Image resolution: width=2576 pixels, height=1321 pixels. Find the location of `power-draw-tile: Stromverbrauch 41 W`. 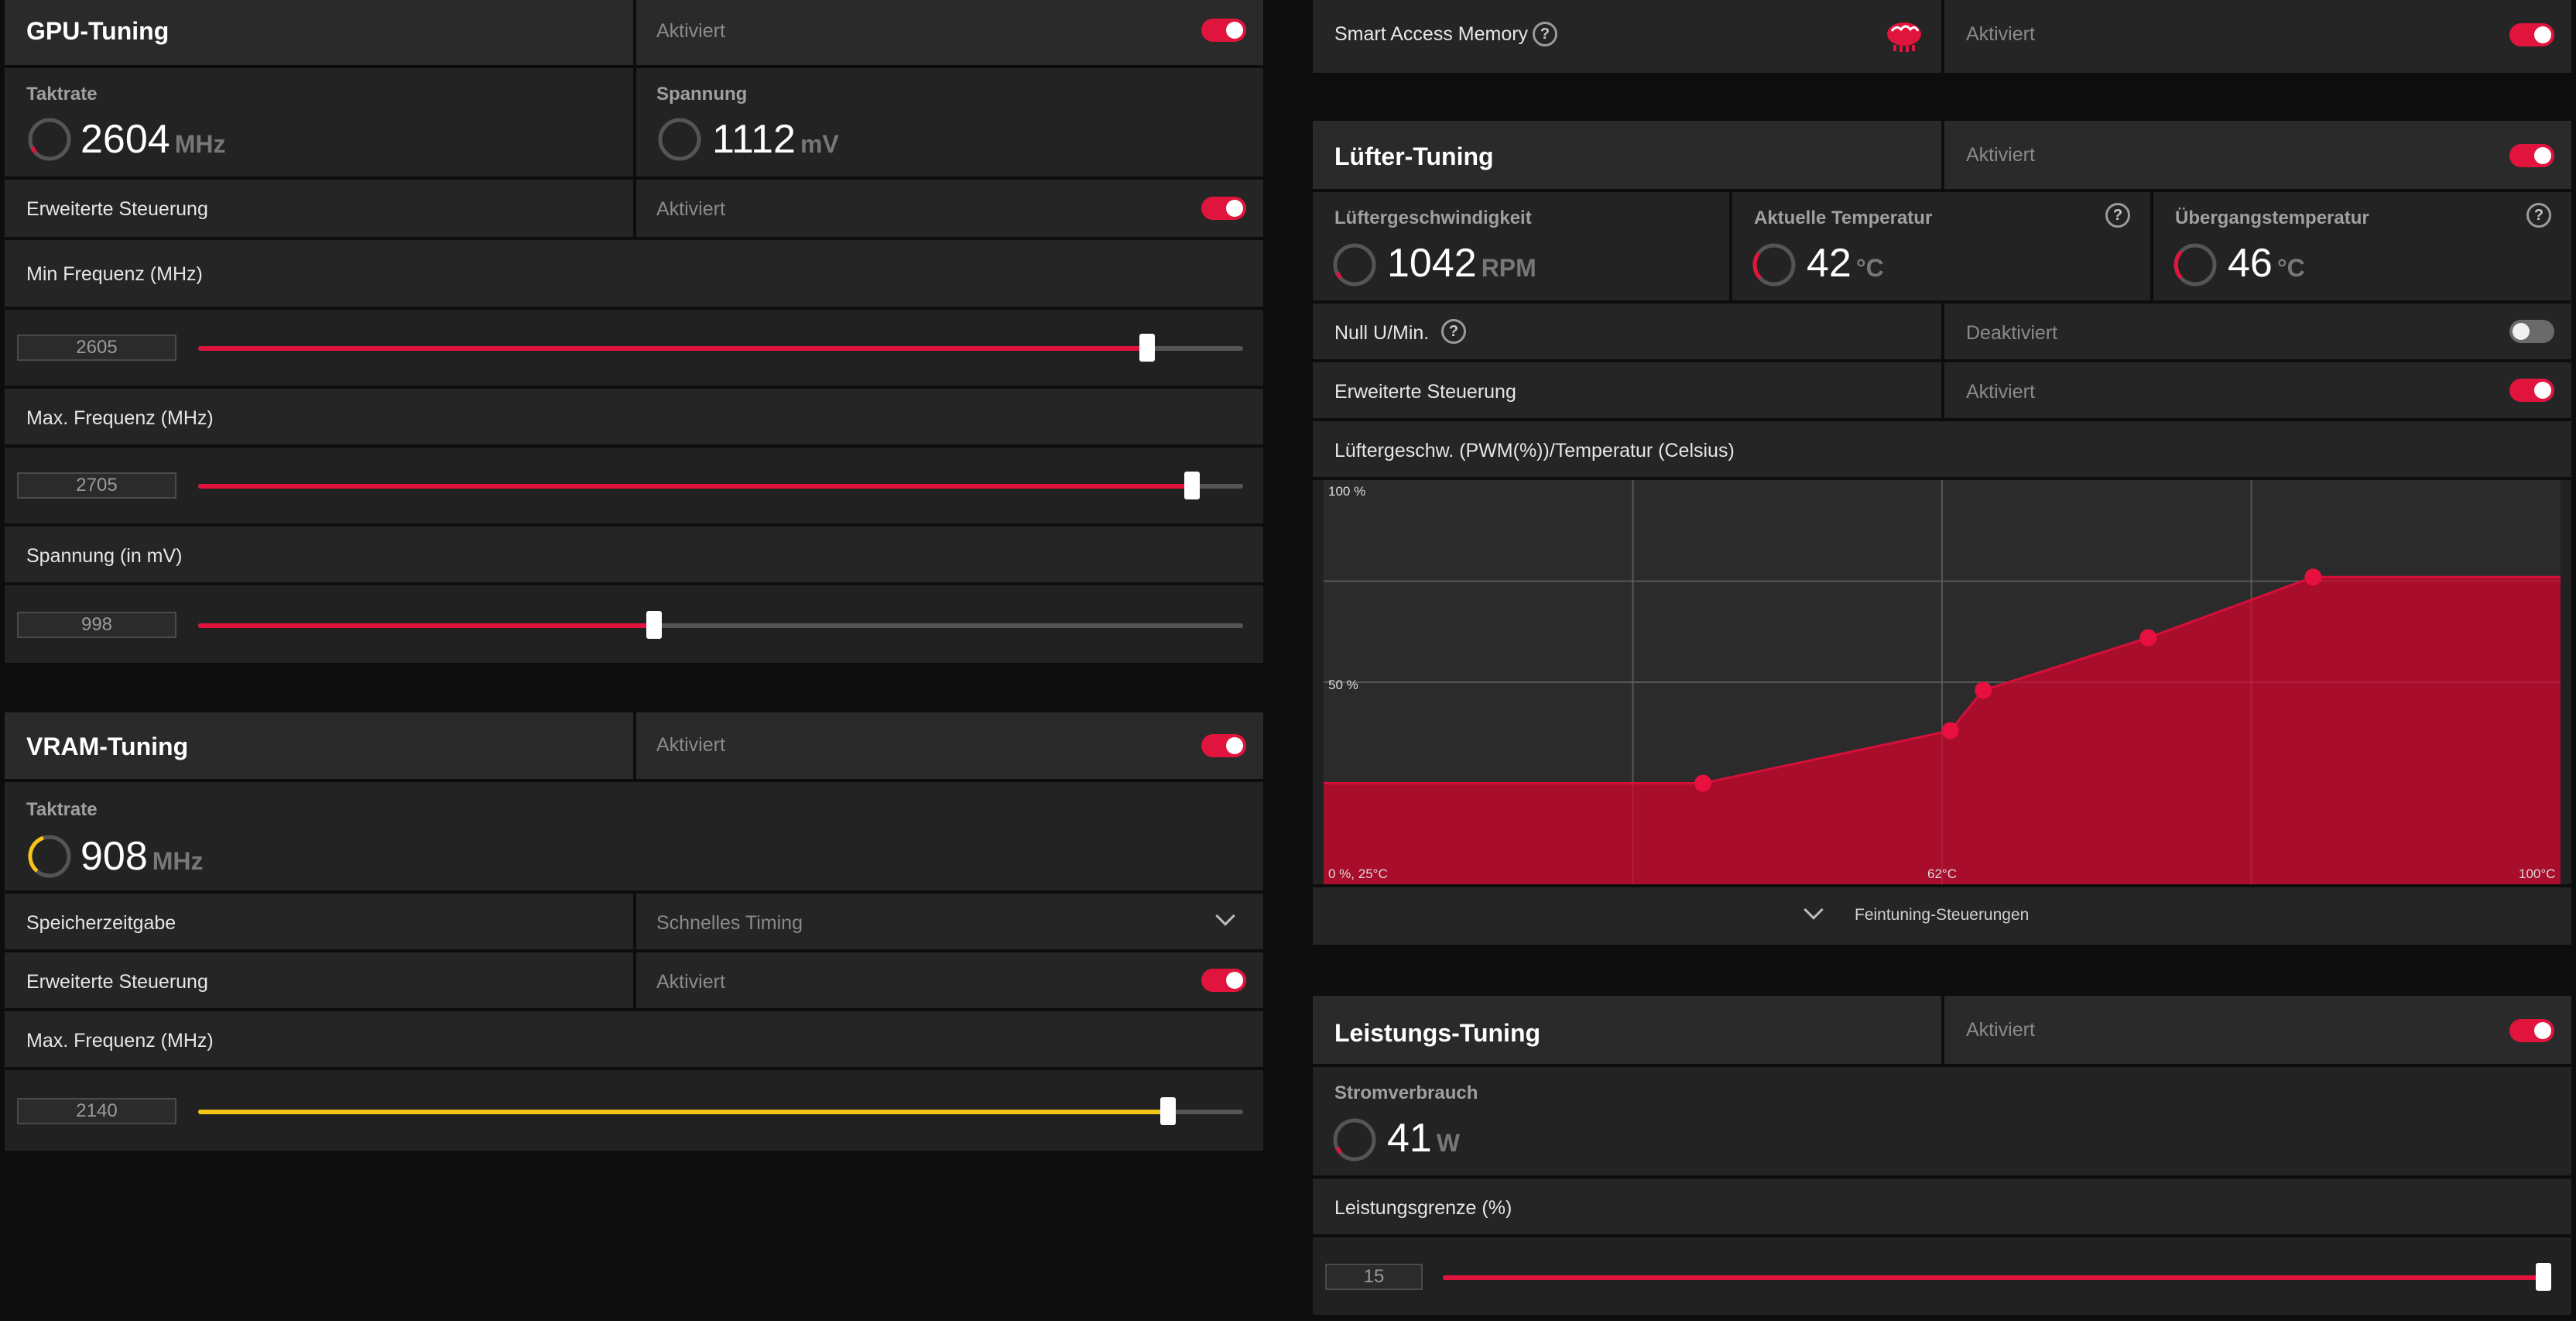

power-draw-tile: Stromverbrauch 41 W is located at coordinates (1942, 1121).